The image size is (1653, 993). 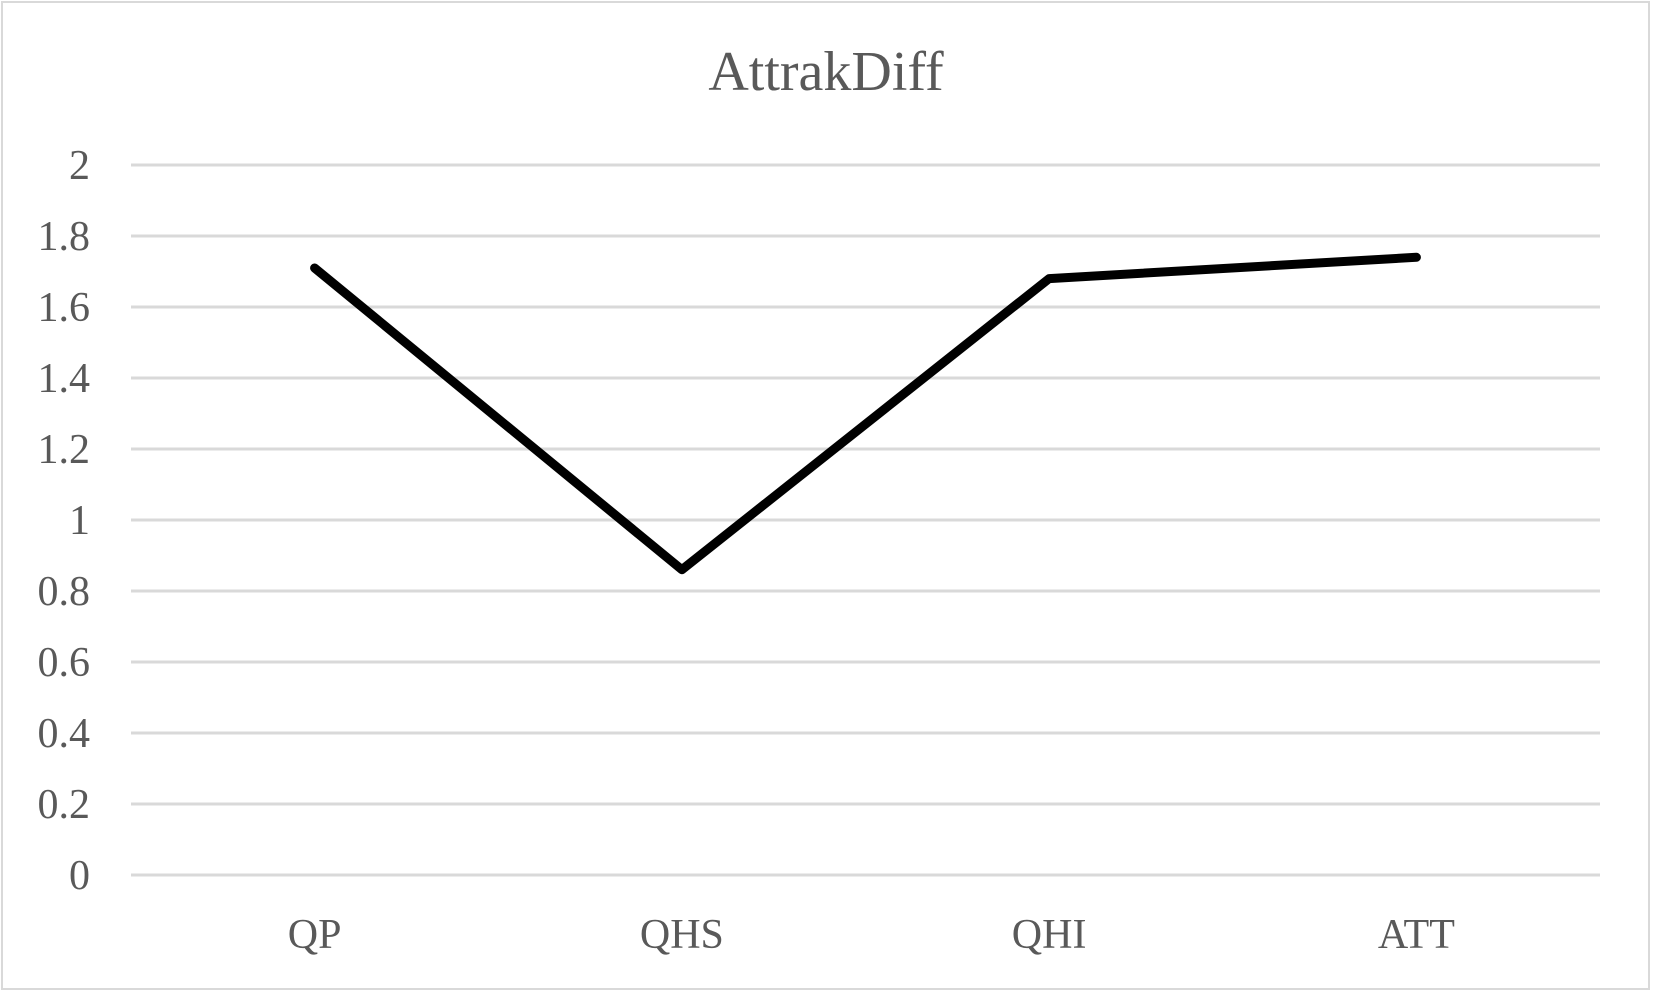 I want to click on x-axis-tick-labels: QP QHS QHI ATT, so click(x=871, y=935).